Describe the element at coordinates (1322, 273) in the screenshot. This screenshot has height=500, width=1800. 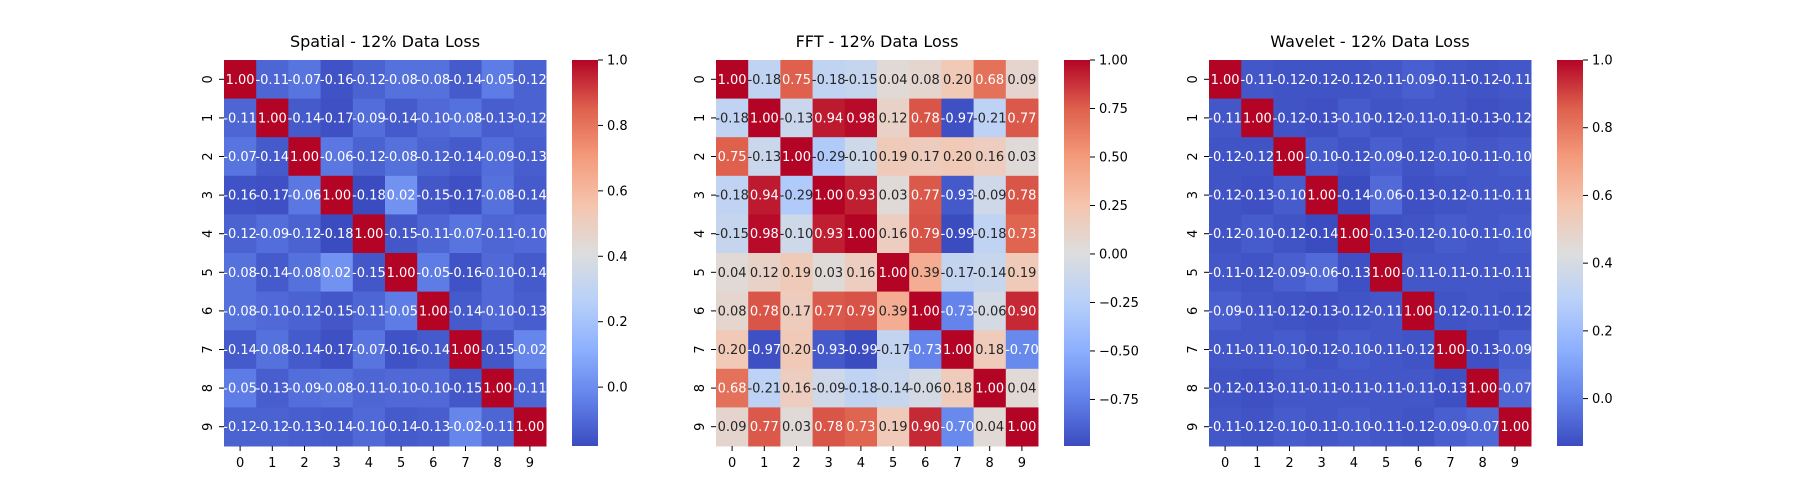
I see `cell-label: -0.06` at that location.